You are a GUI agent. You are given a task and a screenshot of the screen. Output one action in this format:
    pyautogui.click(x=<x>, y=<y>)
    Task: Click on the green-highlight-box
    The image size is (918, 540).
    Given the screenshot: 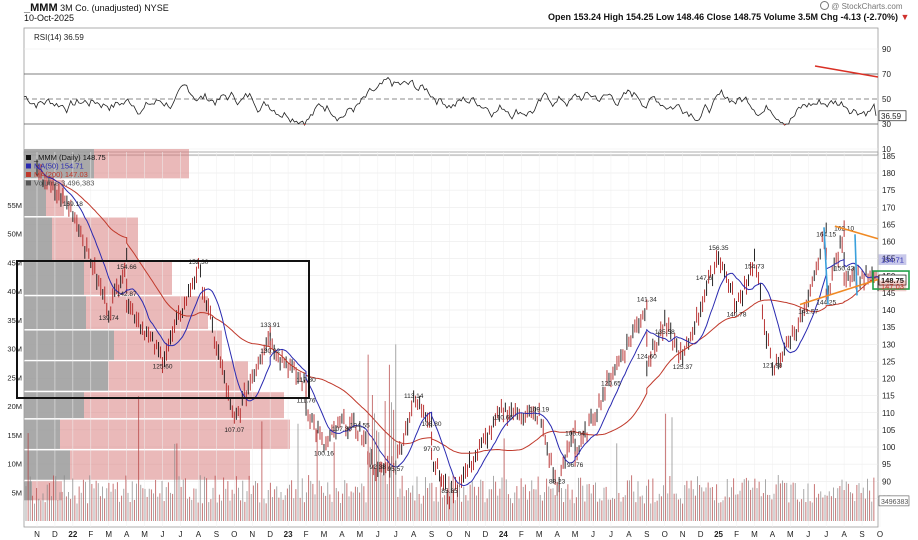 What is the action you would take?
    pyautogui.click(x=891, y=280)
    